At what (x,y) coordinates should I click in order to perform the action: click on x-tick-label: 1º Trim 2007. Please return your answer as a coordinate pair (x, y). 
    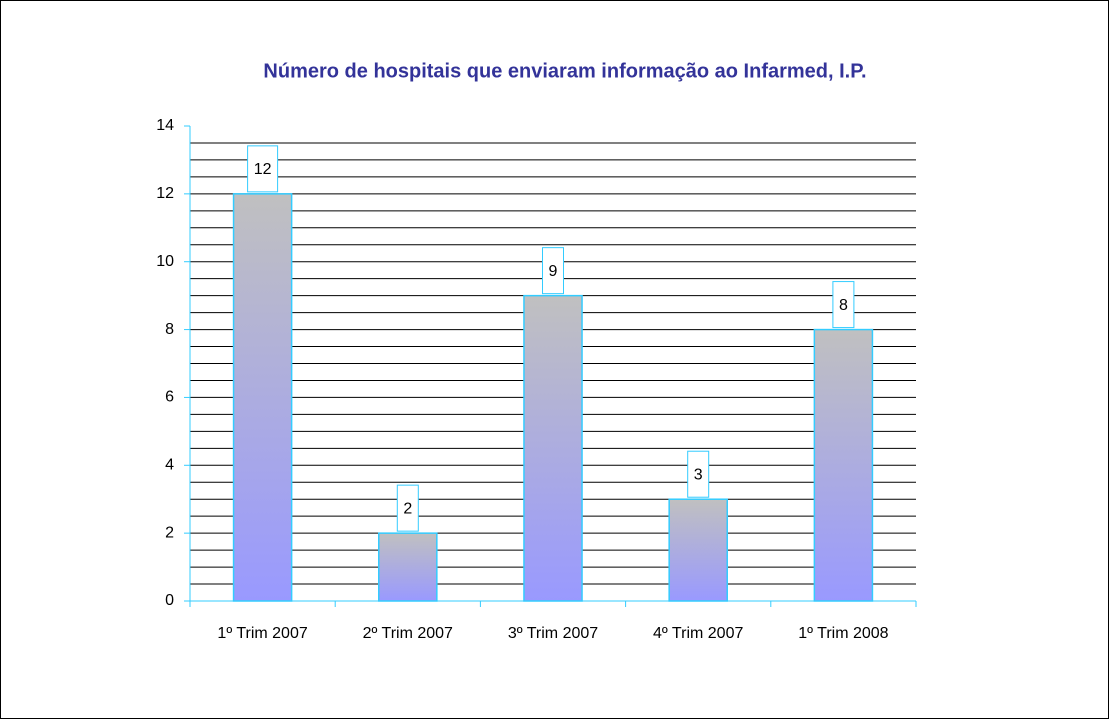
    Looking at the image, I should click on (262, 633).